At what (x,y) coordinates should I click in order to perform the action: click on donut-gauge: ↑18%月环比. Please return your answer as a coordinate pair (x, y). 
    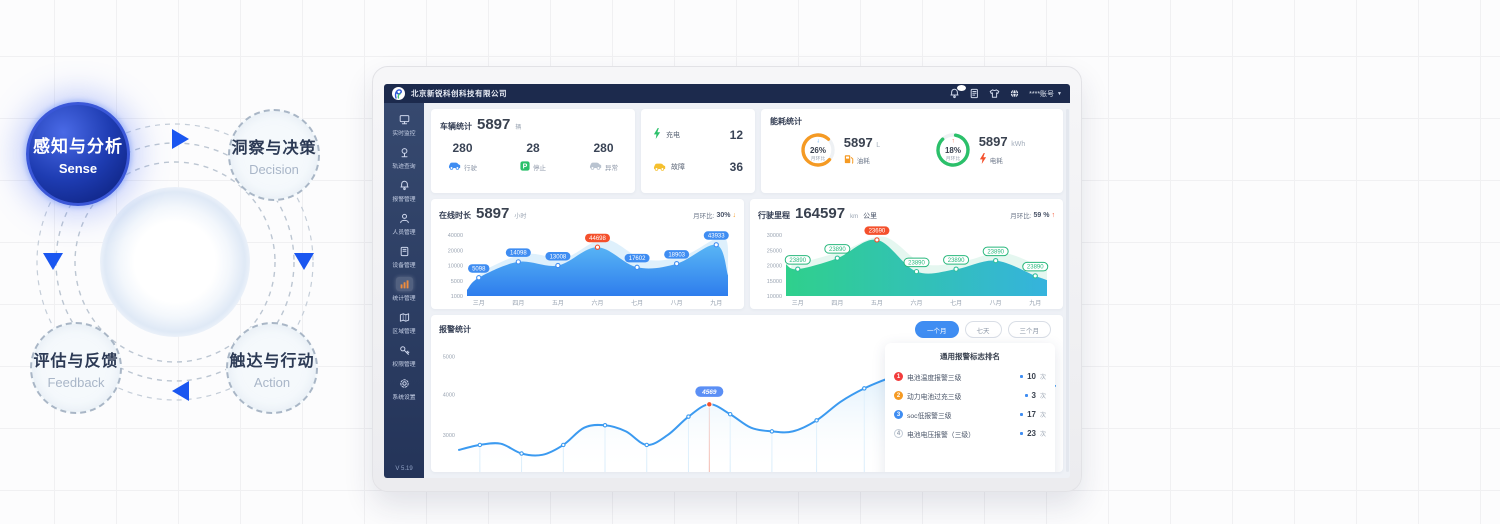
    Looking at the image, I should click on (953, 150).